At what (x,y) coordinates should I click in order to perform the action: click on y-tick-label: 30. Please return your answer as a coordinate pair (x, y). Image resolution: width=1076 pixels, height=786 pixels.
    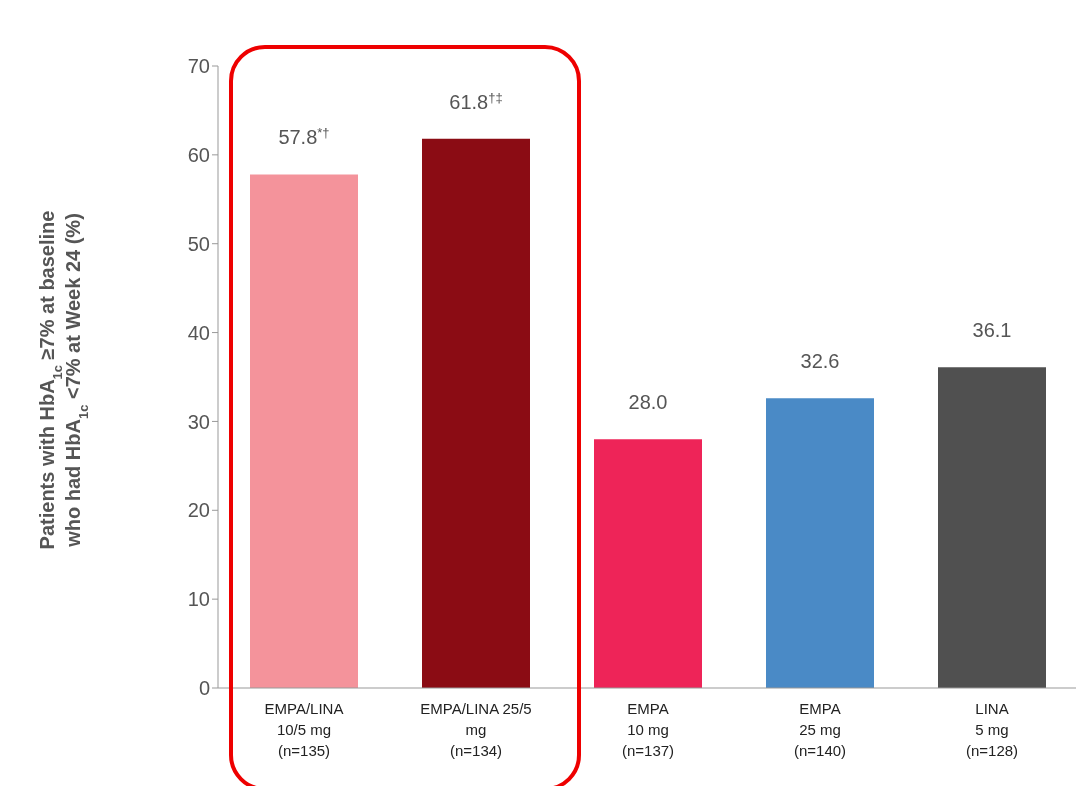
    Looking at the image, I should click on (198, 421).